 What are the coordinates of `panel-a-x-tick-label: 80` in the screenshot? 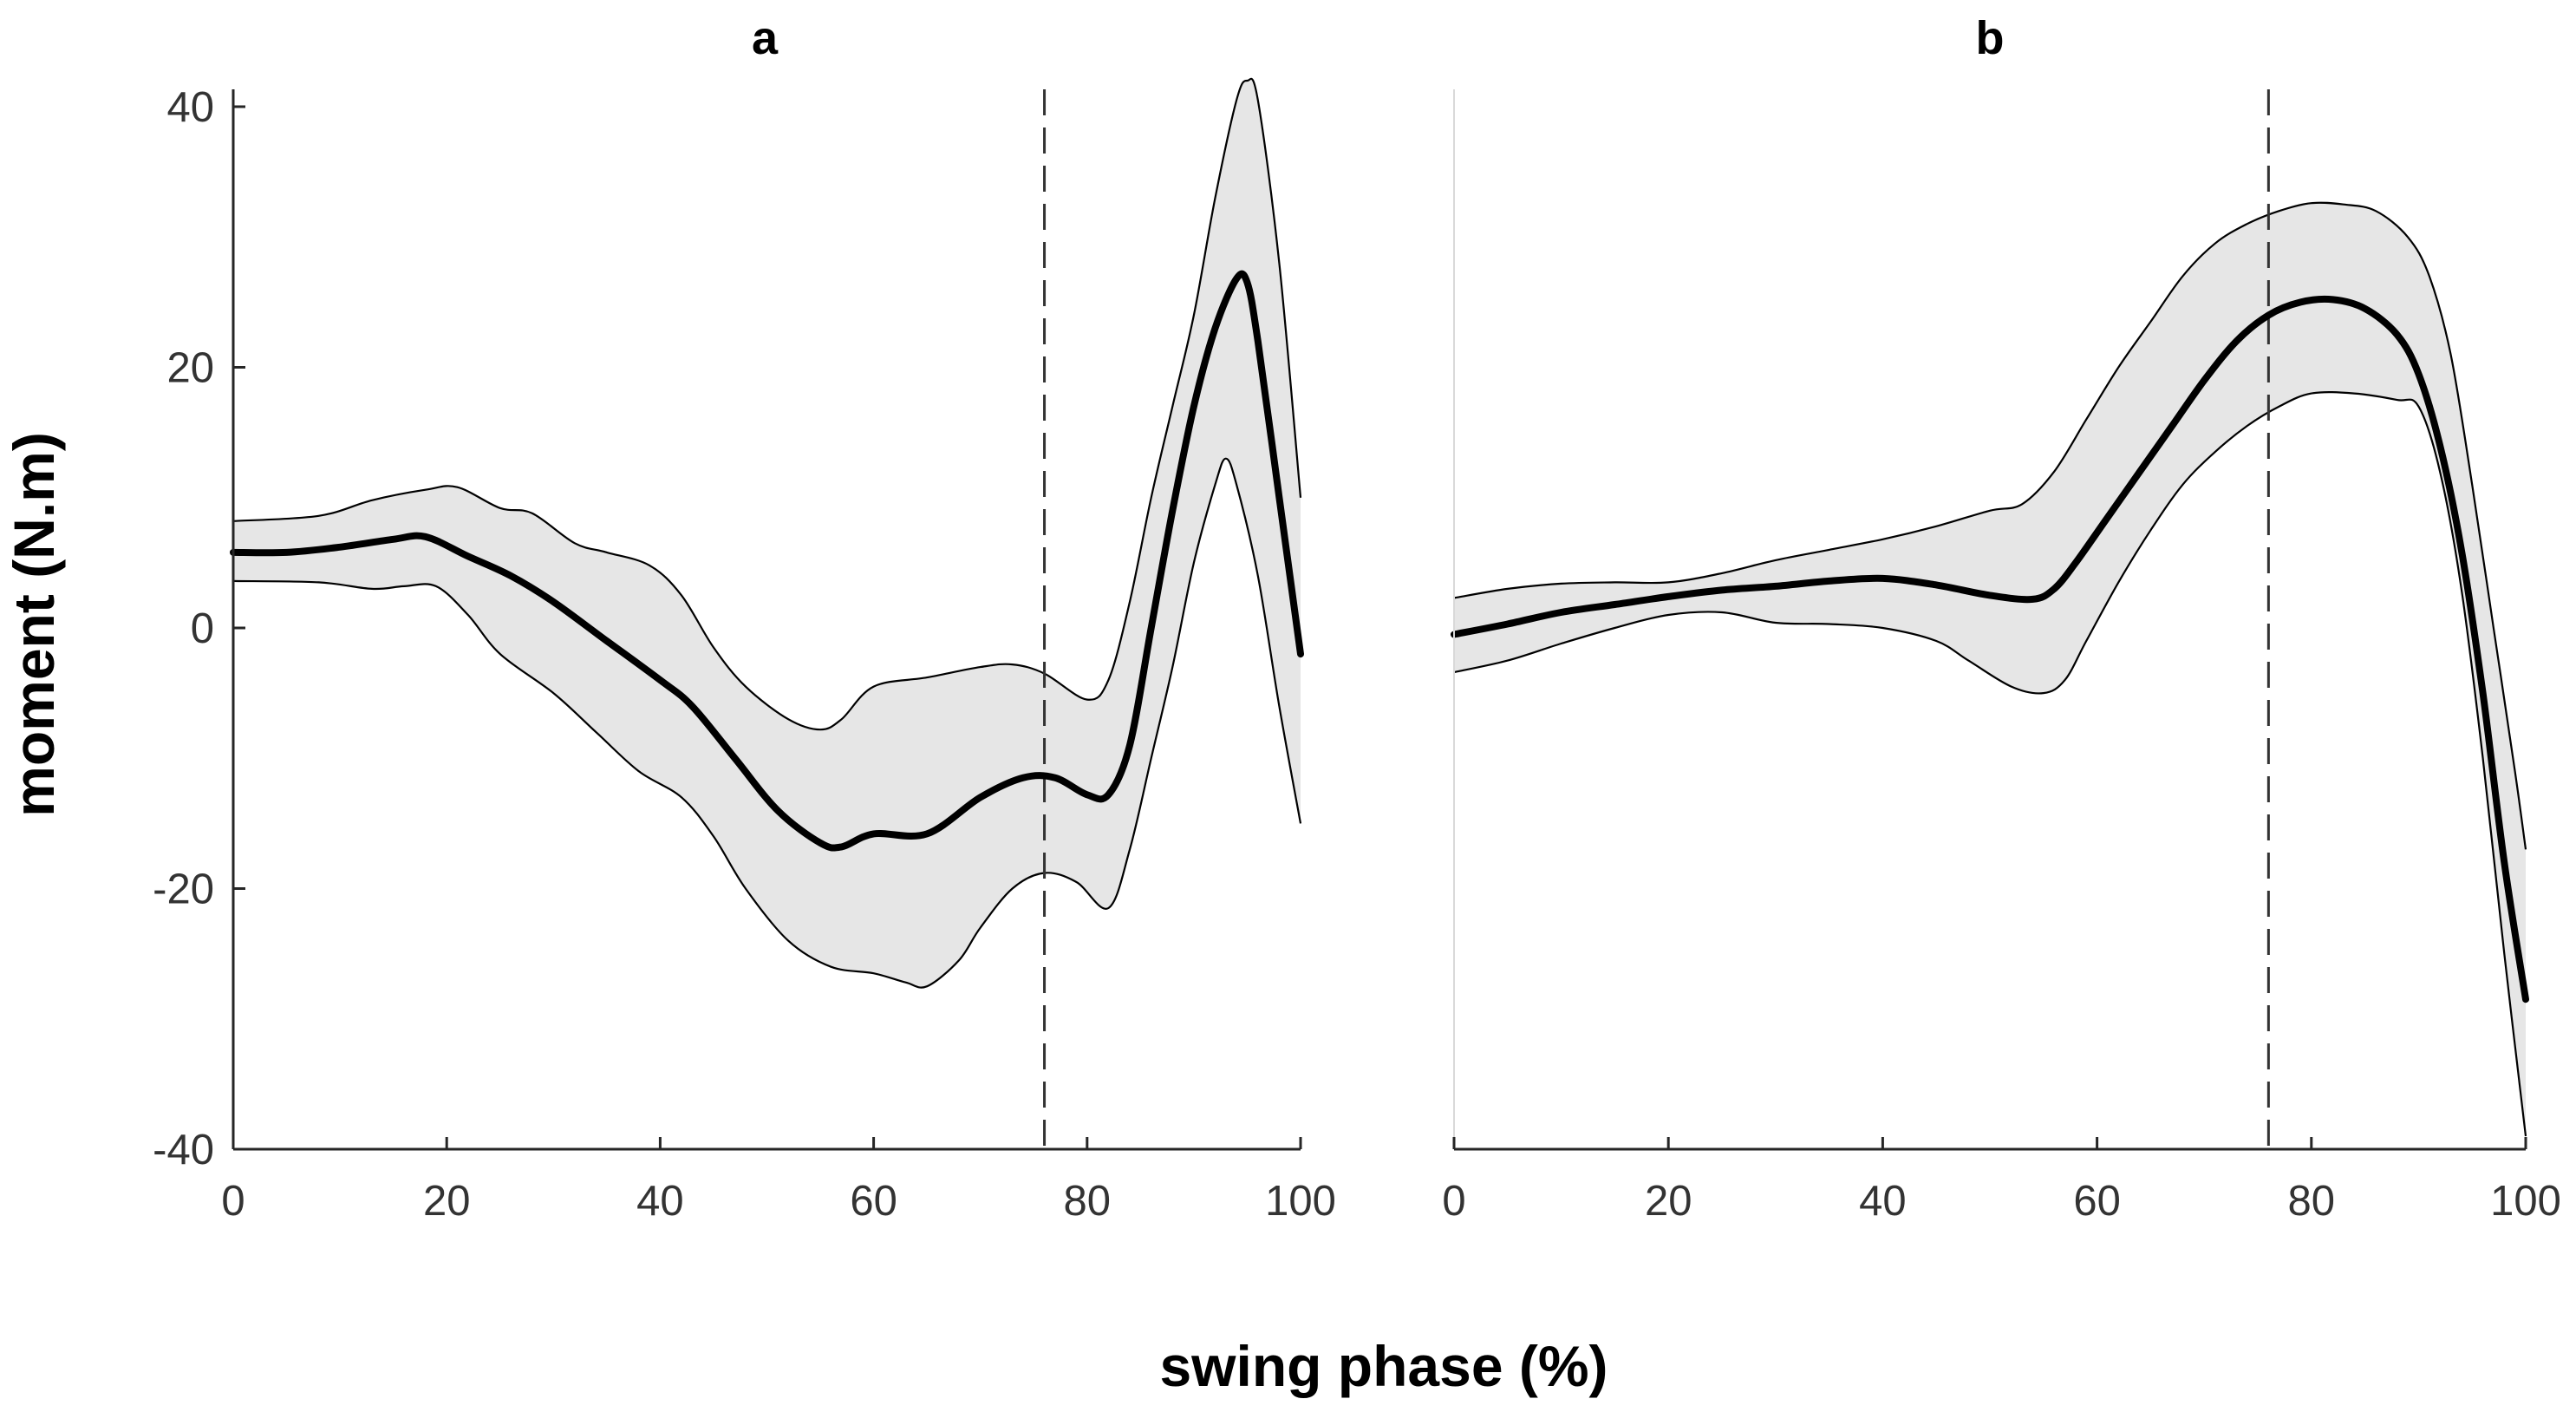 It's located at (1088, 1201).